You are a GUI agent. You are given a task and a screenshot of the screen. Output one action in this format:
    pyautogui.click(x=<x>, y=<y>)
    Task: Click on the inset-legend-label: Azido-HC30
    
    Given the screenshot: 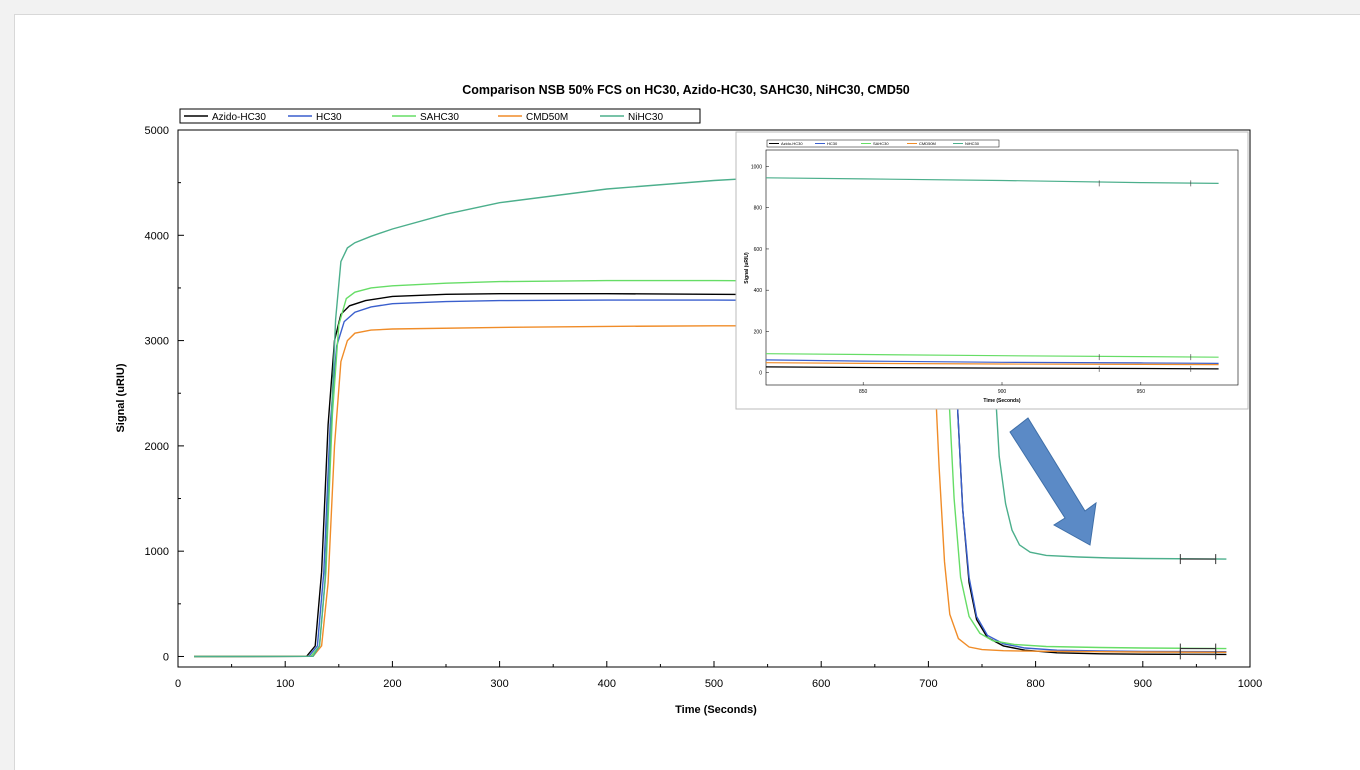 What is the action you would take?
    pyautogui.click(x=792, y=143)
    